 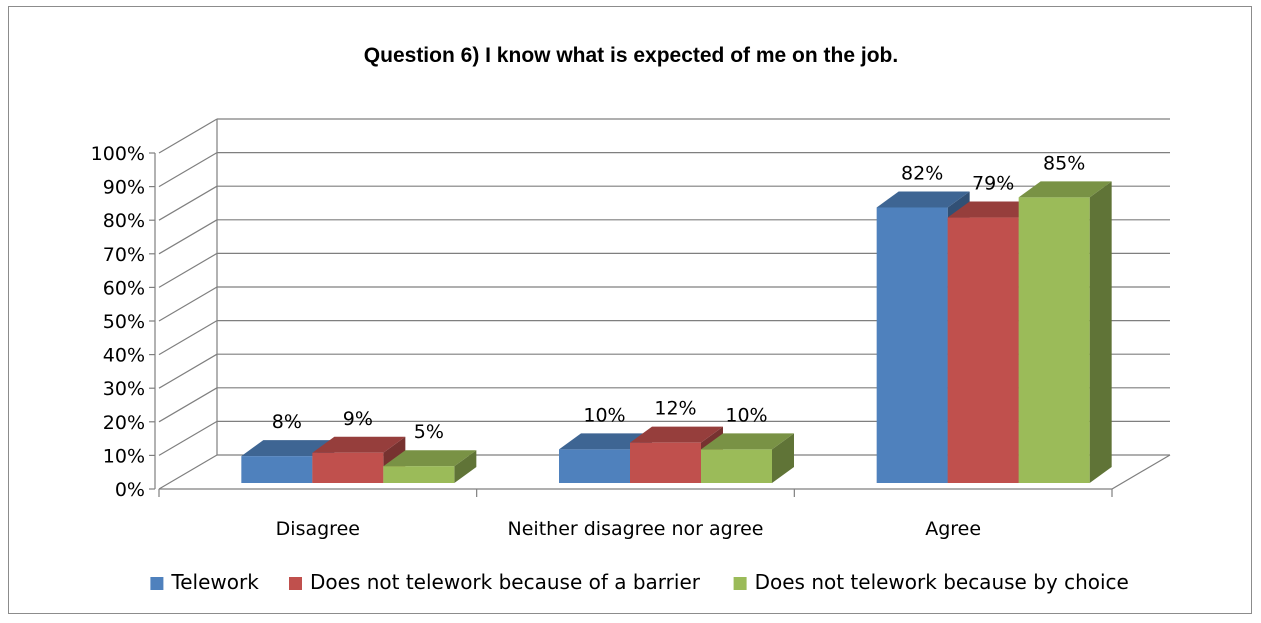 What do you see at coordinates (124, 356) in the screenshot?
I see `y-tick-label: 40%` at bounding box center [124, 356].